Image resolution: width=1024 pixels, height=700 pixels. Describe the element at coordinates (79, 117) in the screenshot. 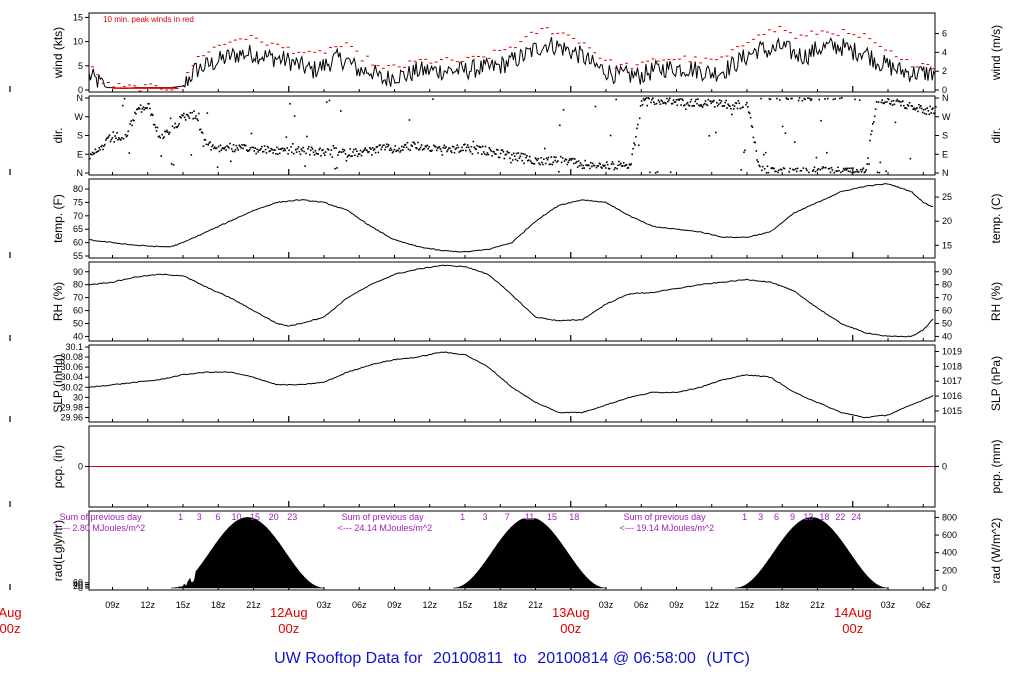

I see `dir-ytick-label-left: W` at that location.